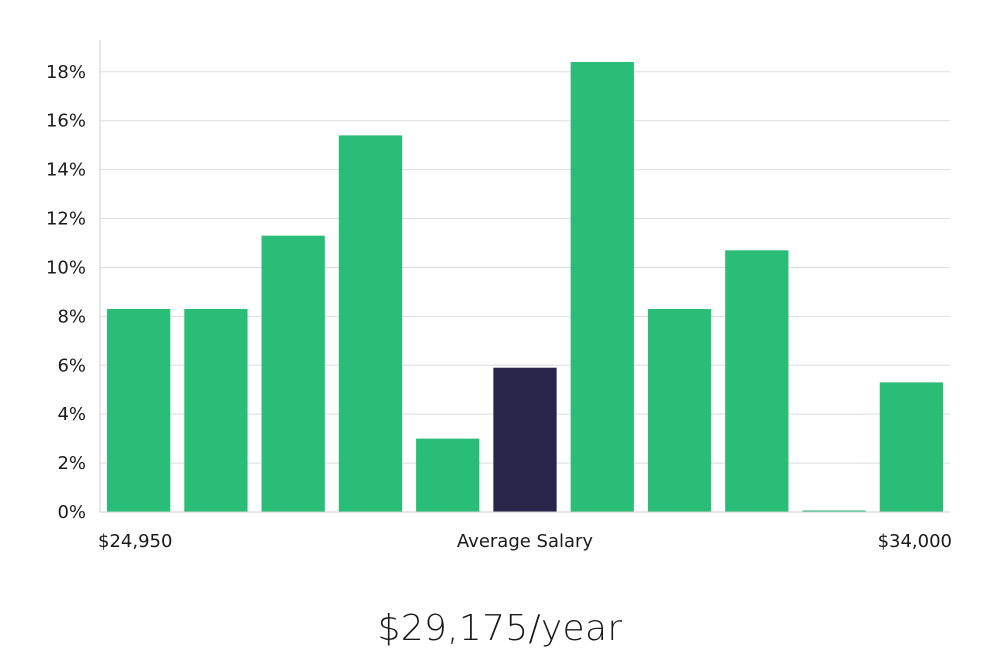 The height and width of the screenshot is (660, 1000). Describe the element at coordinates (66, 267) in the screenshot. I see `y-tick-label: 10%` at that location.